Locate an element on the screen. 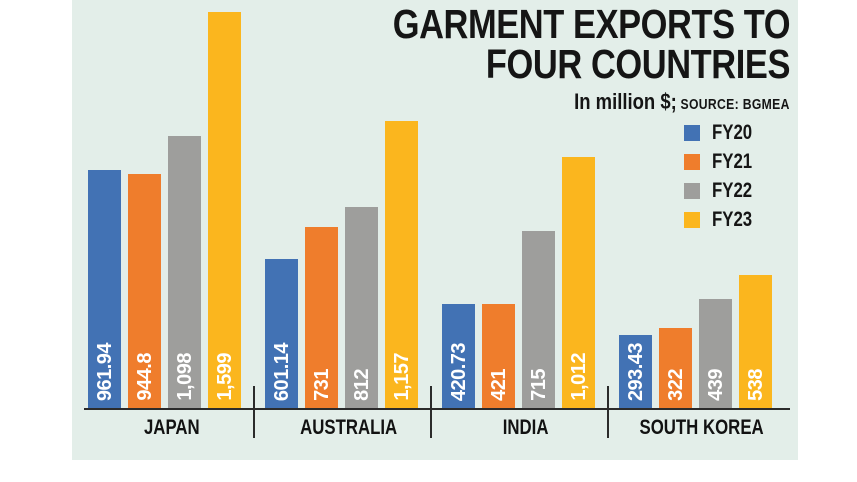 The height and width of the screenshot is (482, 857). legend-label: FY23 is located at coordinates (731, 219).